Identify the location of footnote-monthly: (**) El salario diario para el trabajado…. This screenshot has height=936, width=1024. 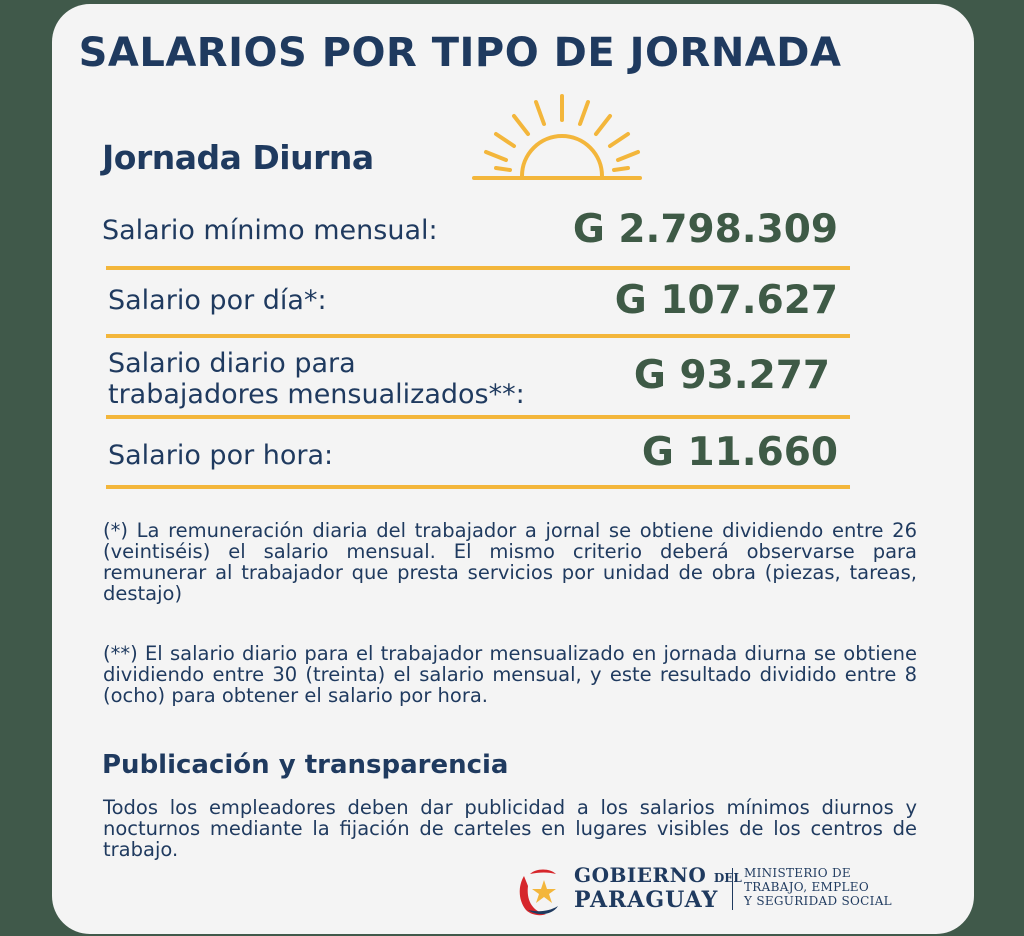
(510, 674).